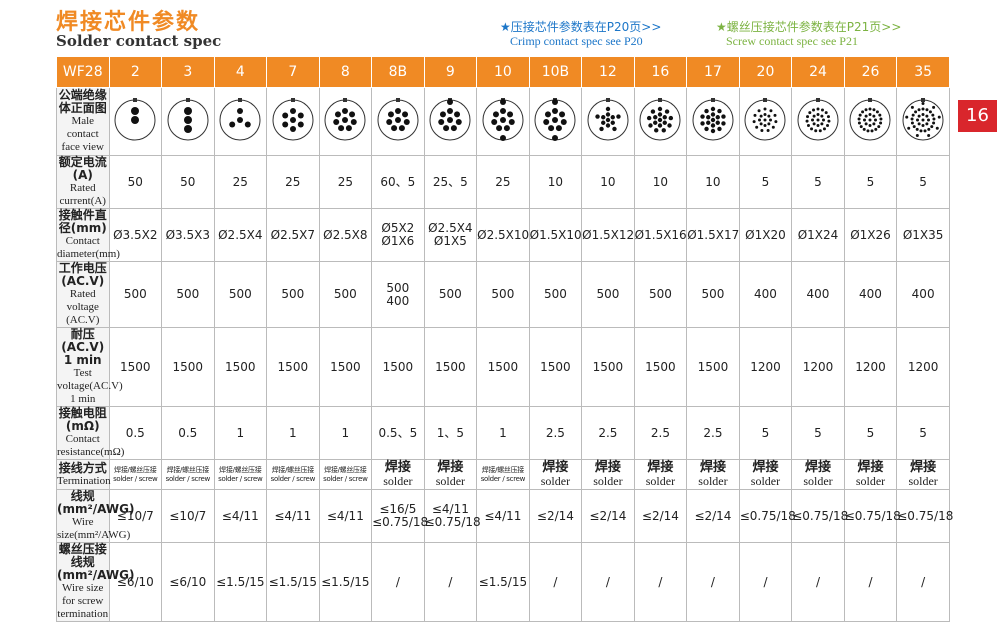 The image size is (997, 622). What do you see at coordinates (398, 228) in the screenshot?
I see `cell-text: Ø5X2` at bounding box center [398, 228].